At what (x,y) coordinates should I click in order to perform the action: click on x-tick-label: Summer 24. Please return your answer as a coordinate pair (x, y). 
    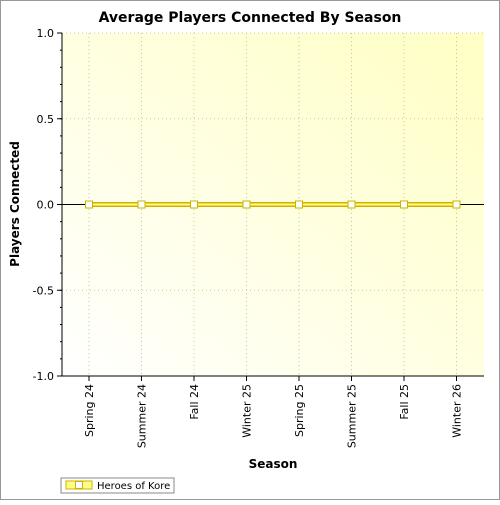
    Looking at the image, I should click on (142, 416).